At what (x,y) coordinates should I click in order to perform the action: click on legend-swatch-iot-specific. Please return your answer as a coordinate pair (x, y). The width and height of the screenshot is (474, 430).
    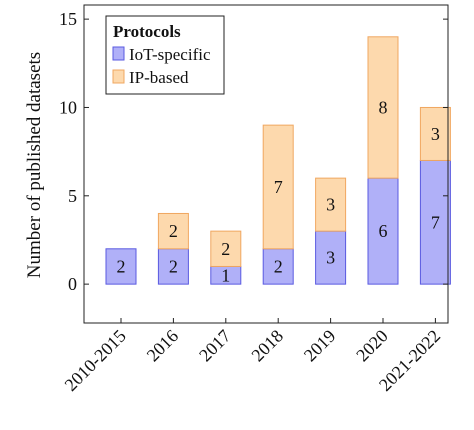
    Looking at the image, I should click on (118, 53).